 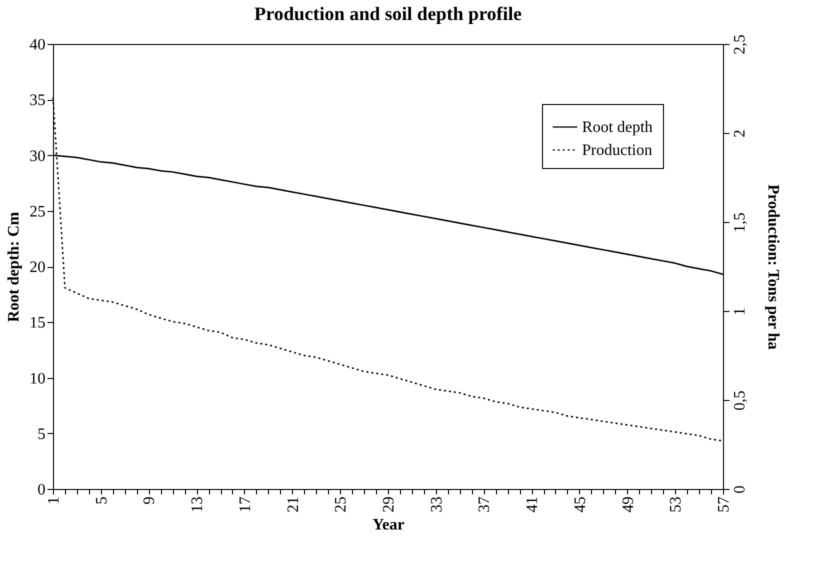 I want to click on y-axis-title: Root depth: Cm, so click(x=14, y=266).